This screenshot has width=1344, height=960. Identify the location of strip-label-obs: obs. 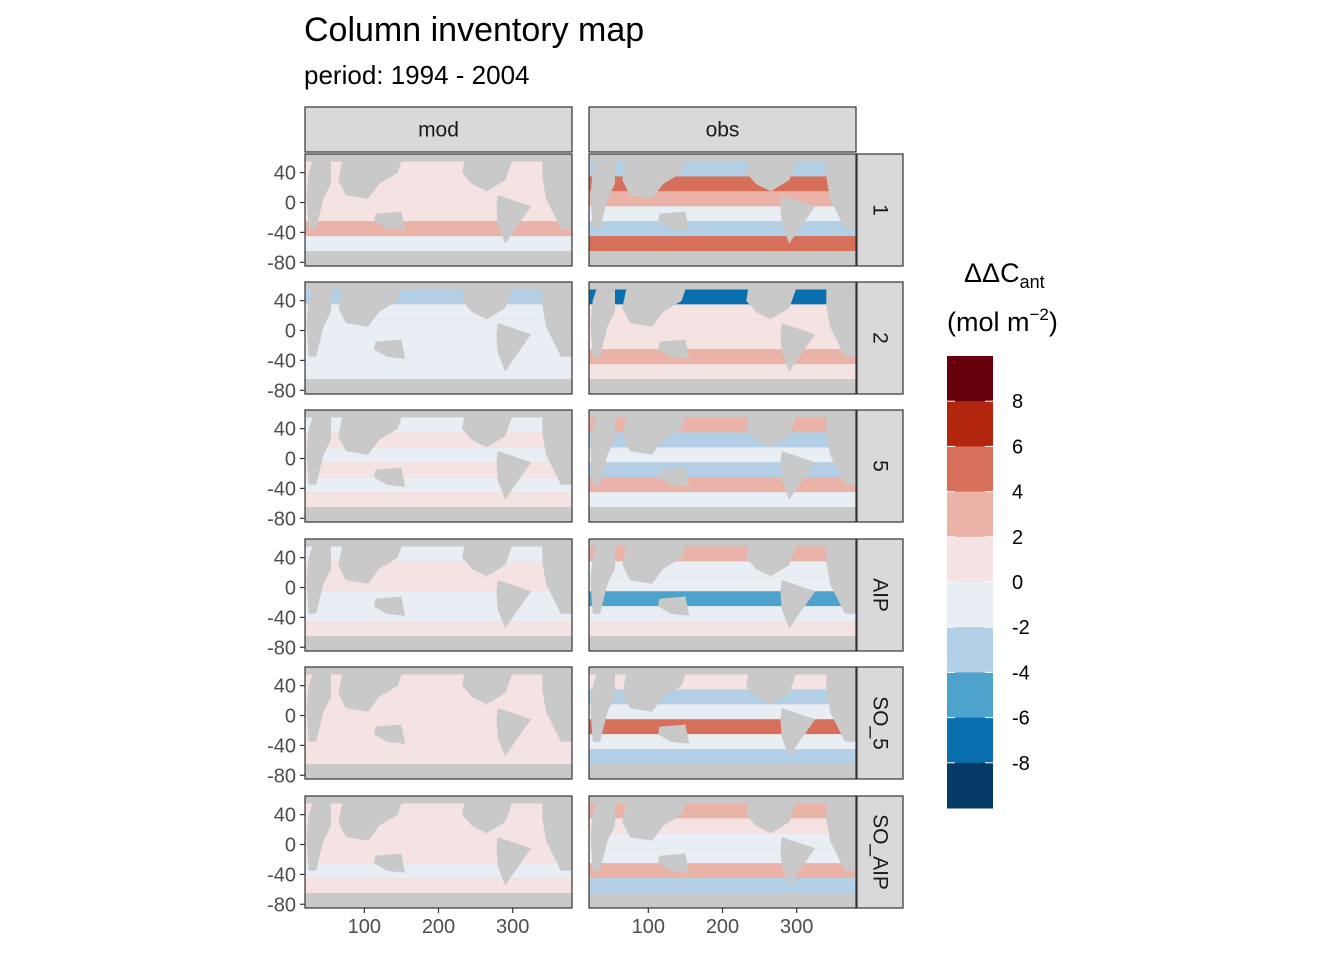
(723, 130).